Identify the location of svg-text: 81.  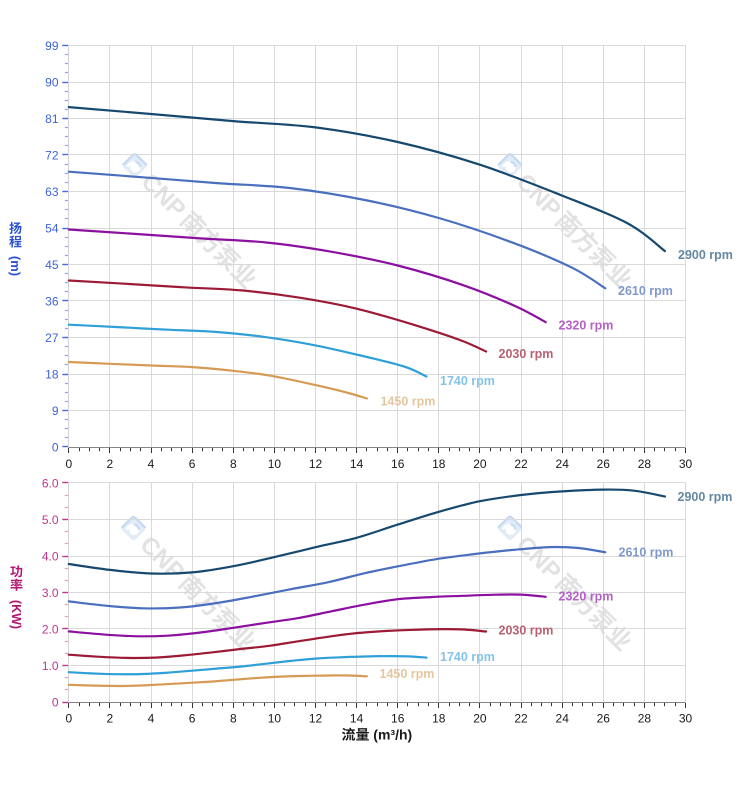
(52, 119).